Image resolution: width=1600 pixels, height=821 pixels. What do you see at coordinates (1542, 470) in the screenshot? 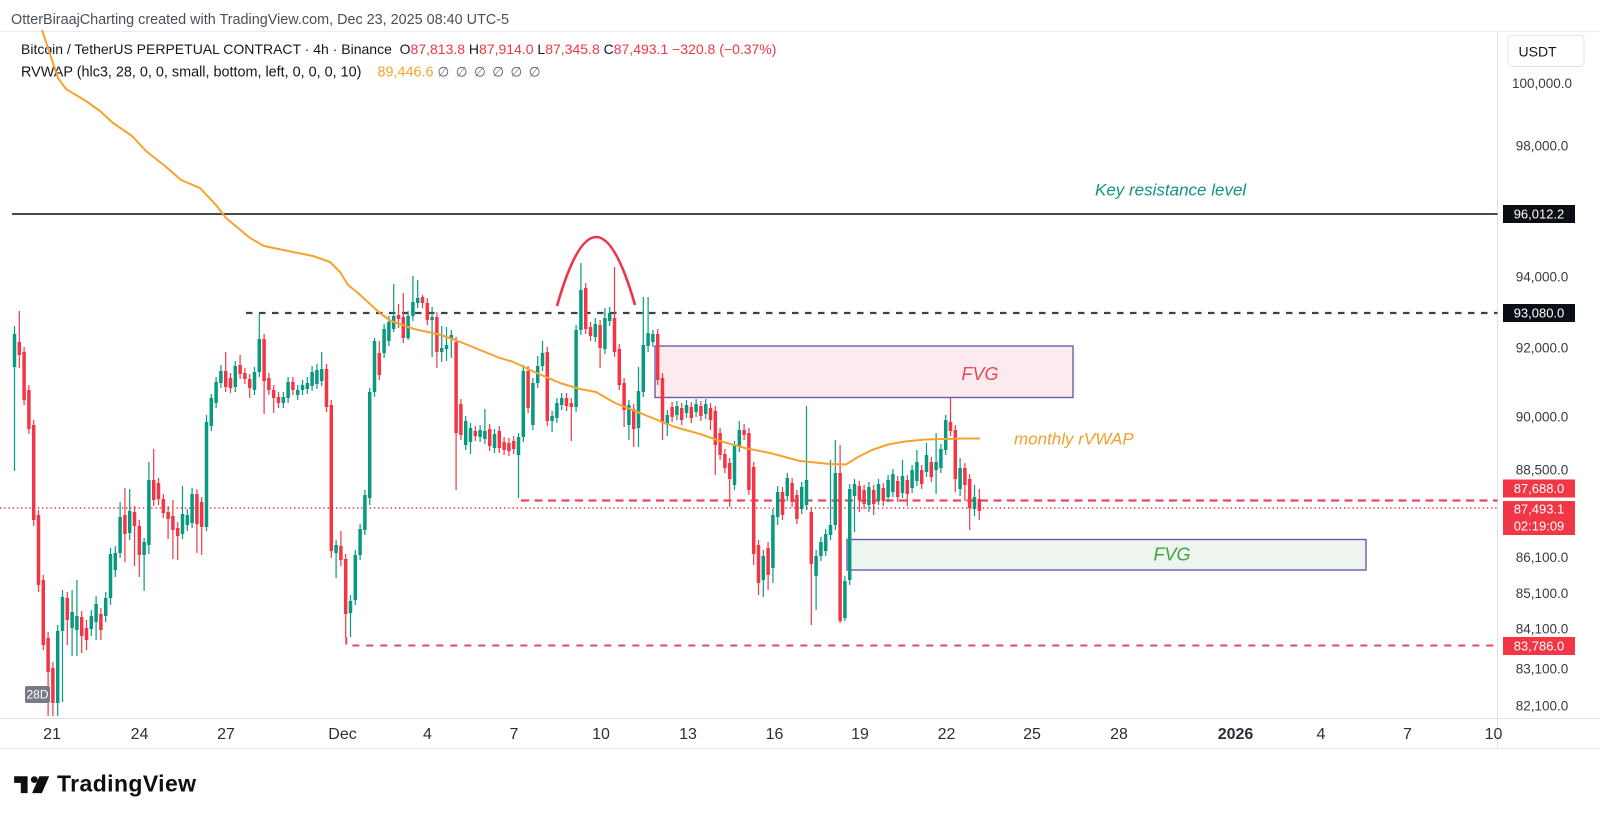
I see `svg-text: 88,500.0` at bounding box center [1542, 470].